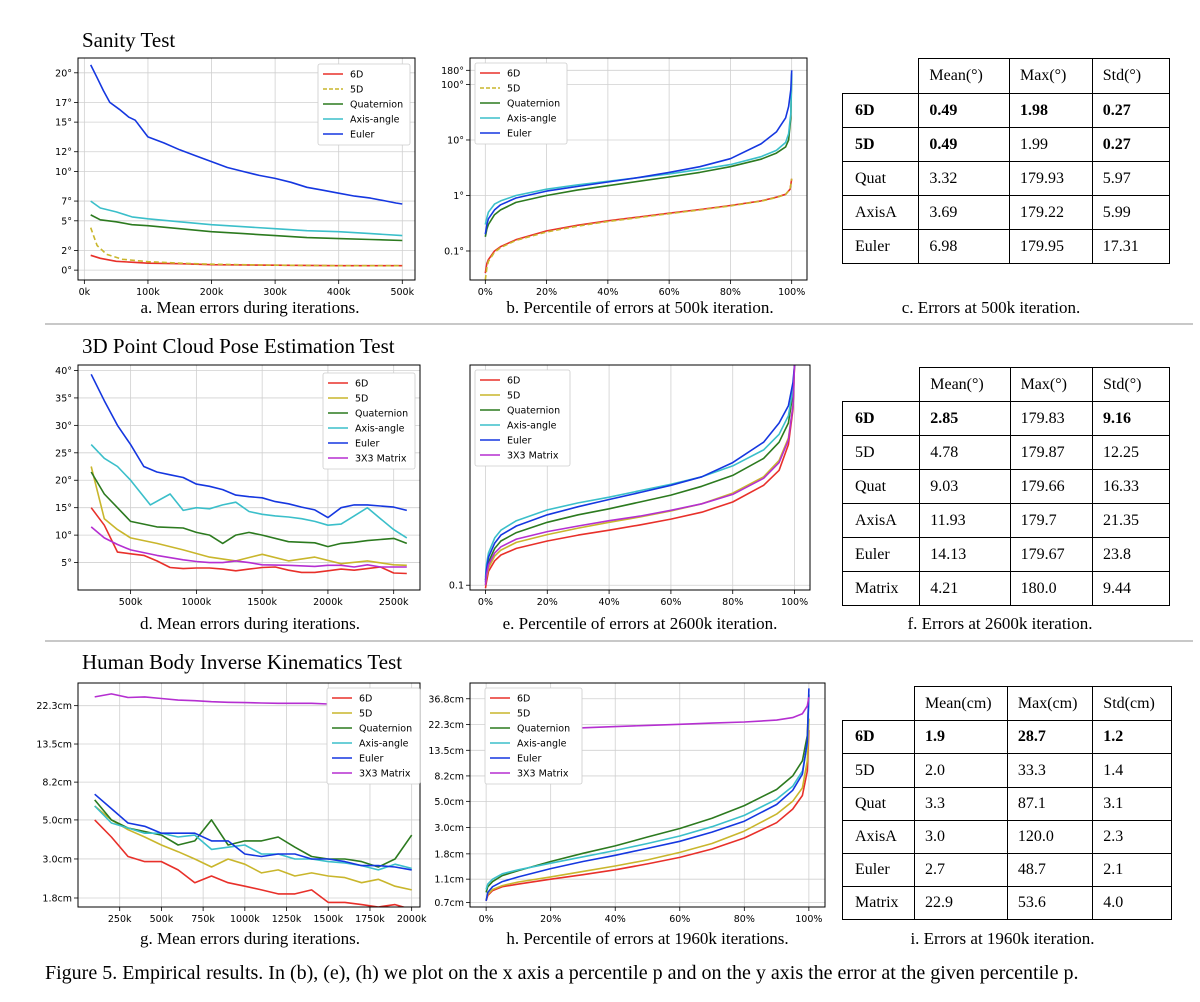 Image resolution: width=1200 pixels, height=1002 pixels. I want to click on table-cell: 16.33, so click(1131, 486).